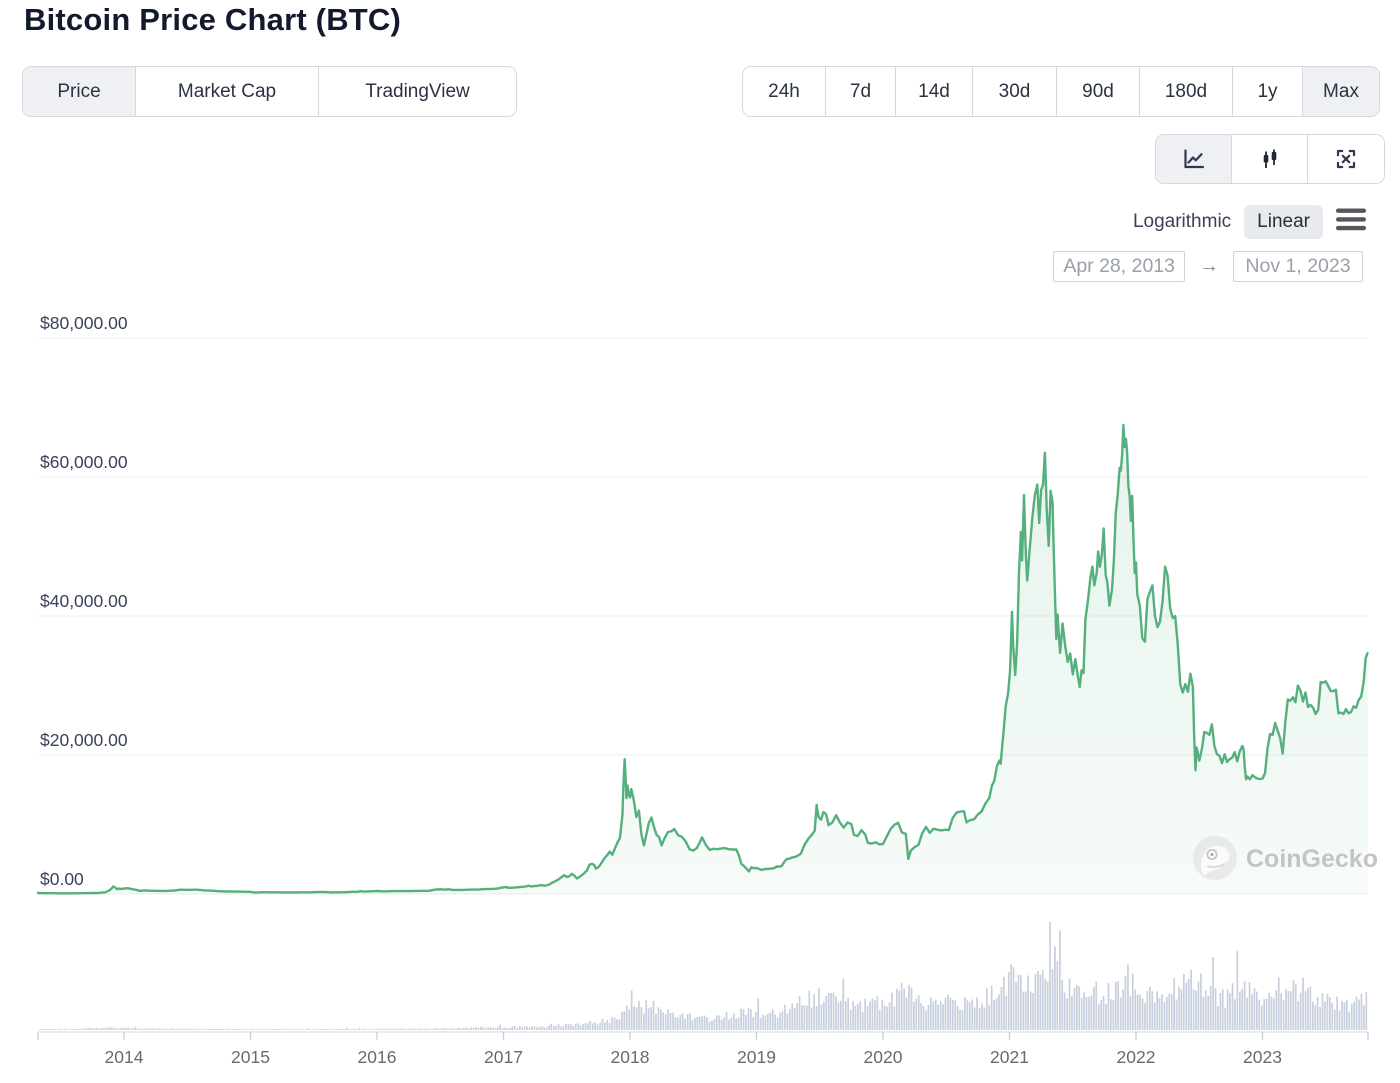  Describe the element at coordinates (861, 91) in the screenshot. I see `range-7d: 7d` at that location.